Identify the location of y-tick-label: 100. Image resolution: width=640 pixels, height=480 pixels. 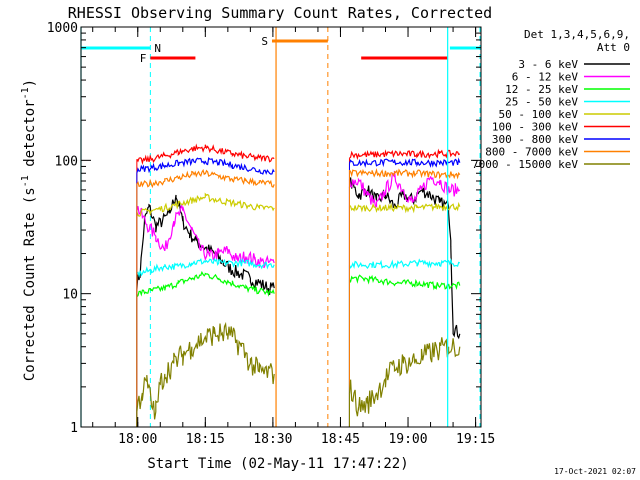
(66, 161).